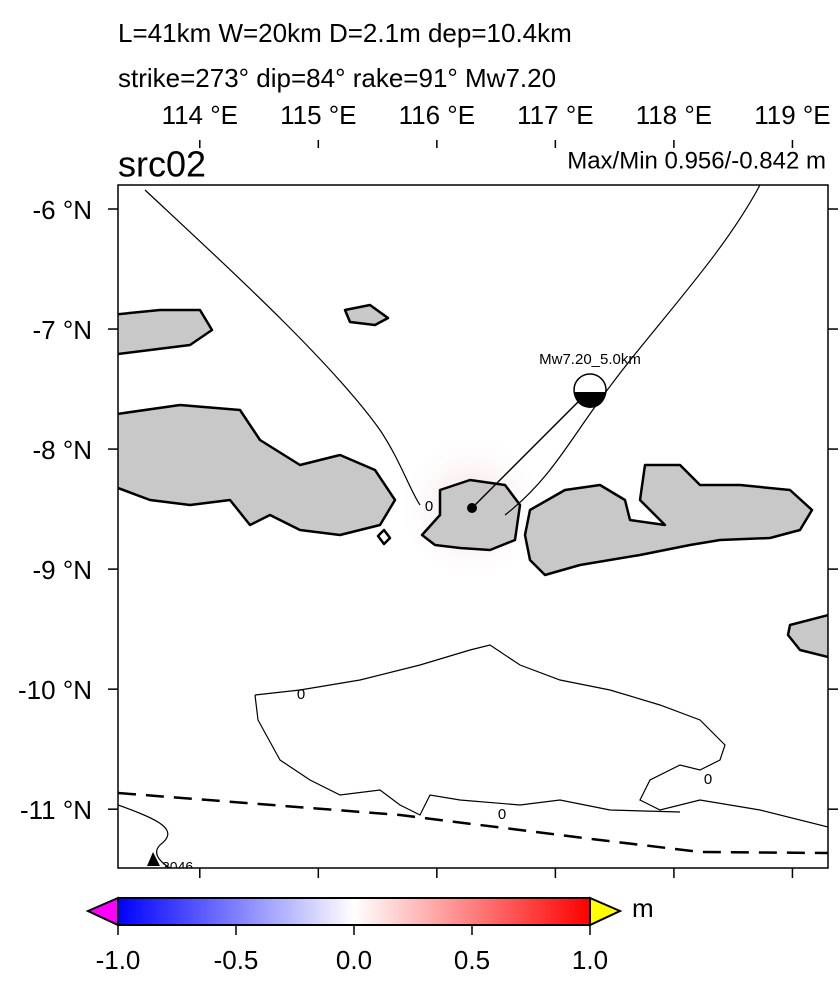 The image size is (840, 985). Describe the element at coordinates (62, 330) in the screenshot. I see `y-tick-label: -7 °N` at that location.